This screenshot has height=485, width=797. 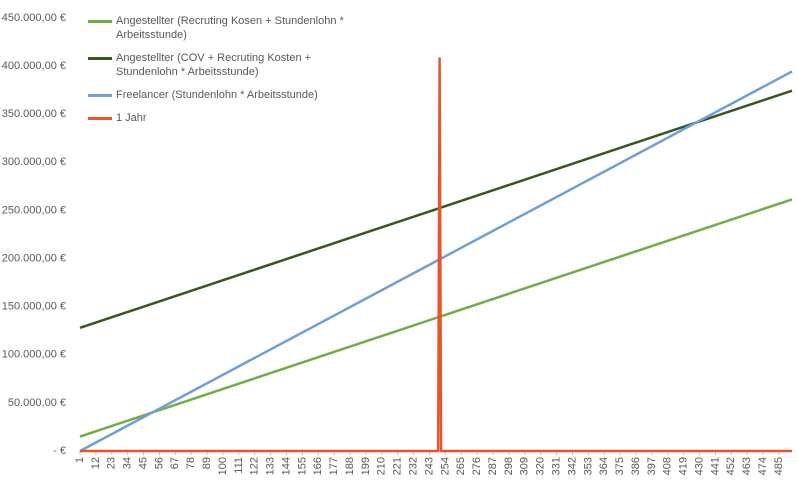 I want to click on x-tick-label: 34, so click(x=128, y=463).